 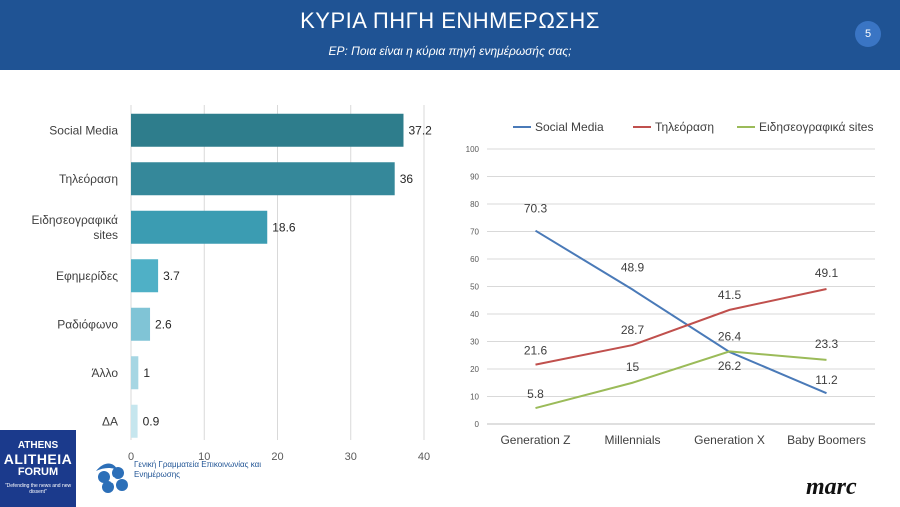 I want to click on y-tick-label: 20, so click(x=474, y=369).